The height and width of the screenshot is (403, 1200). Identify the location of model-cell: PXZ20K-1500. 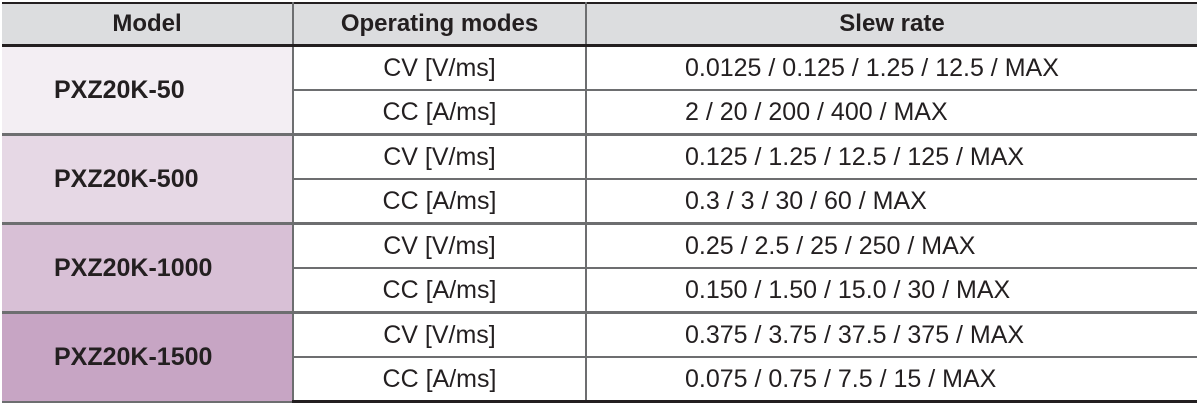
(148, 357).